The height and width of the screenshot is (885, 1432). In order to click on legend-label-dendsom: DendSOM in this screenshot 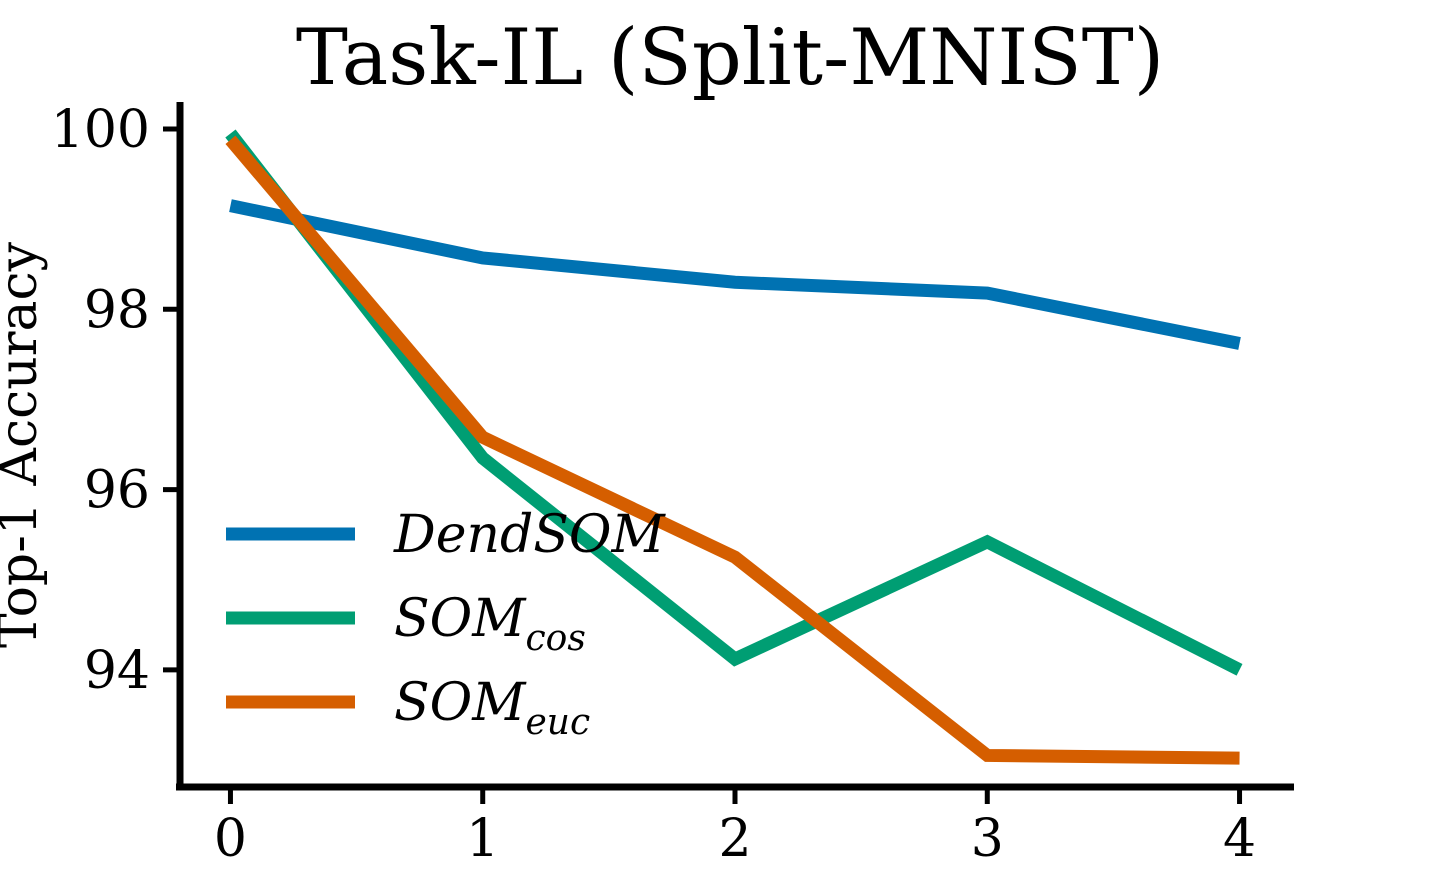, I will do `click(529, 535)`.